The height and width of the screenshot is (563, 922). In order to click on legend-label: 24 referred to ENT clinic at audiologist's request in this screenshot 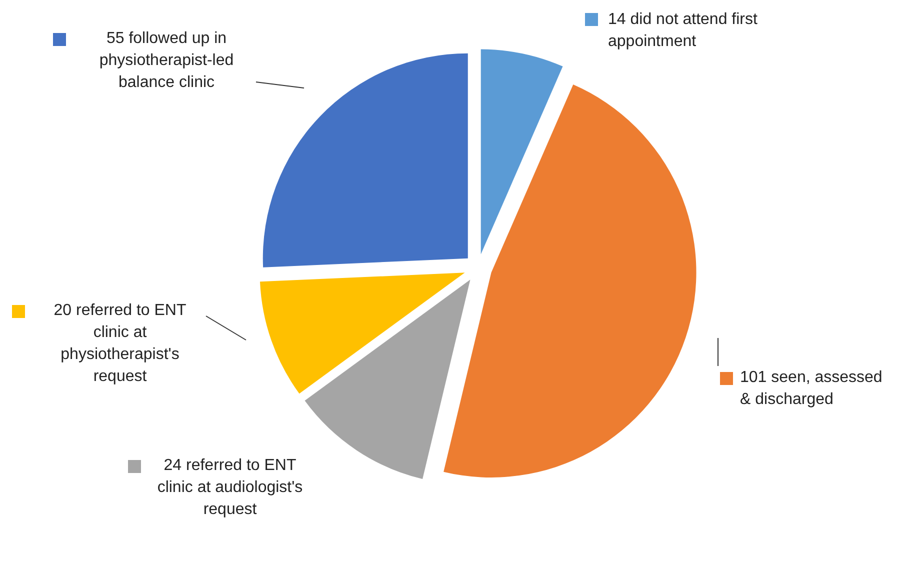, I will do `click(230, 488)`.